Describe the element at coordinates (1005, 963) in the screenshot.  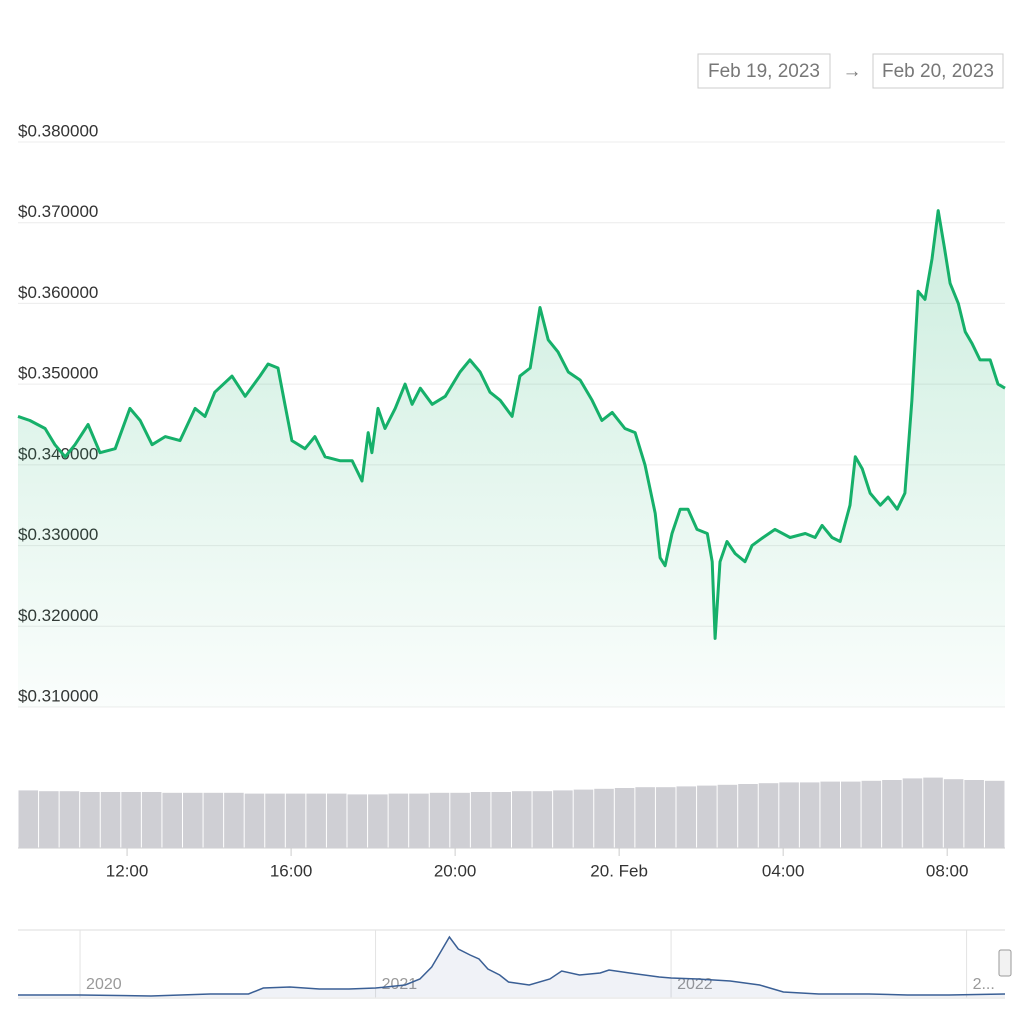
I see `navigator-handle` at that location.